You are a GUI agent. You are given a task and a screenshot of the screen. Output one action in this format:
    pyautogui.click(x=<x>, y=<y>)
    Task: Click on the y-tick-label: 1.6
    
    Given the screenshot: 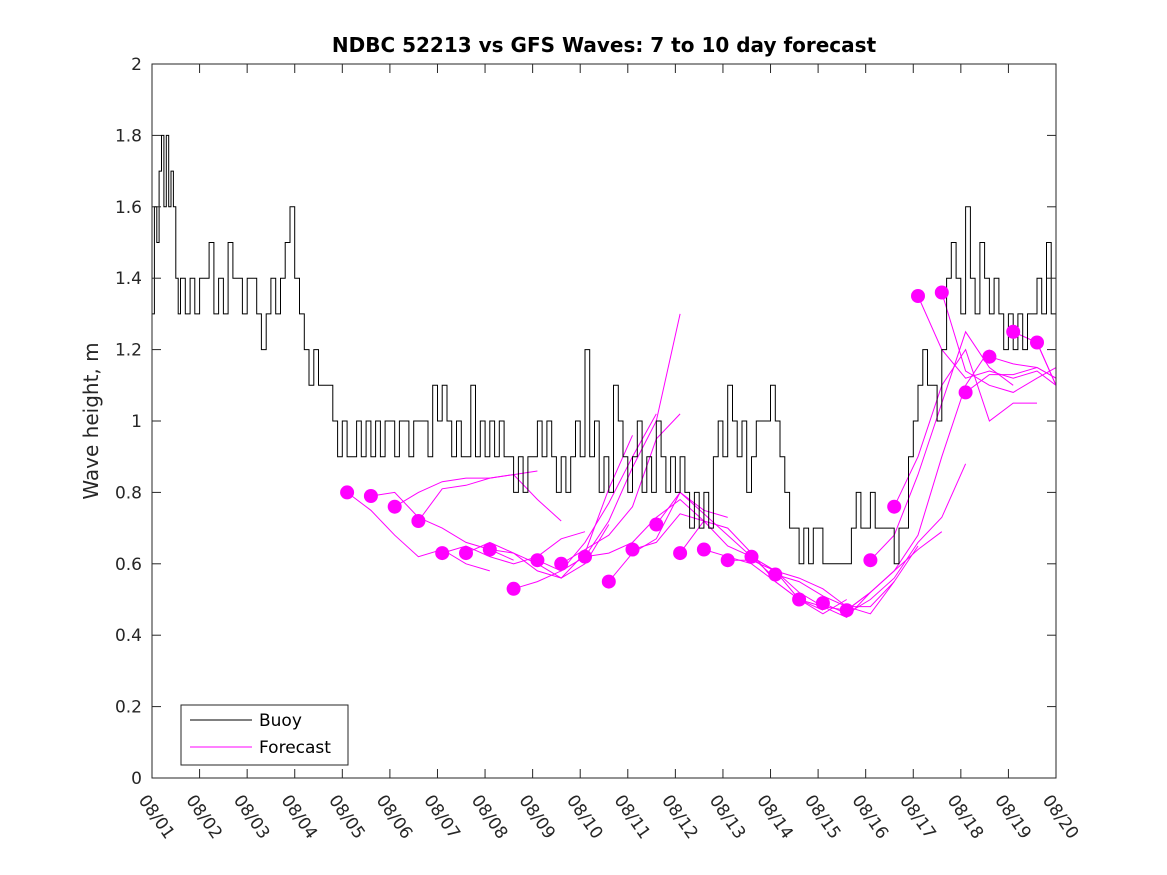 What is the action you would take?
    pyautogui.click(x=128, y=208)
    